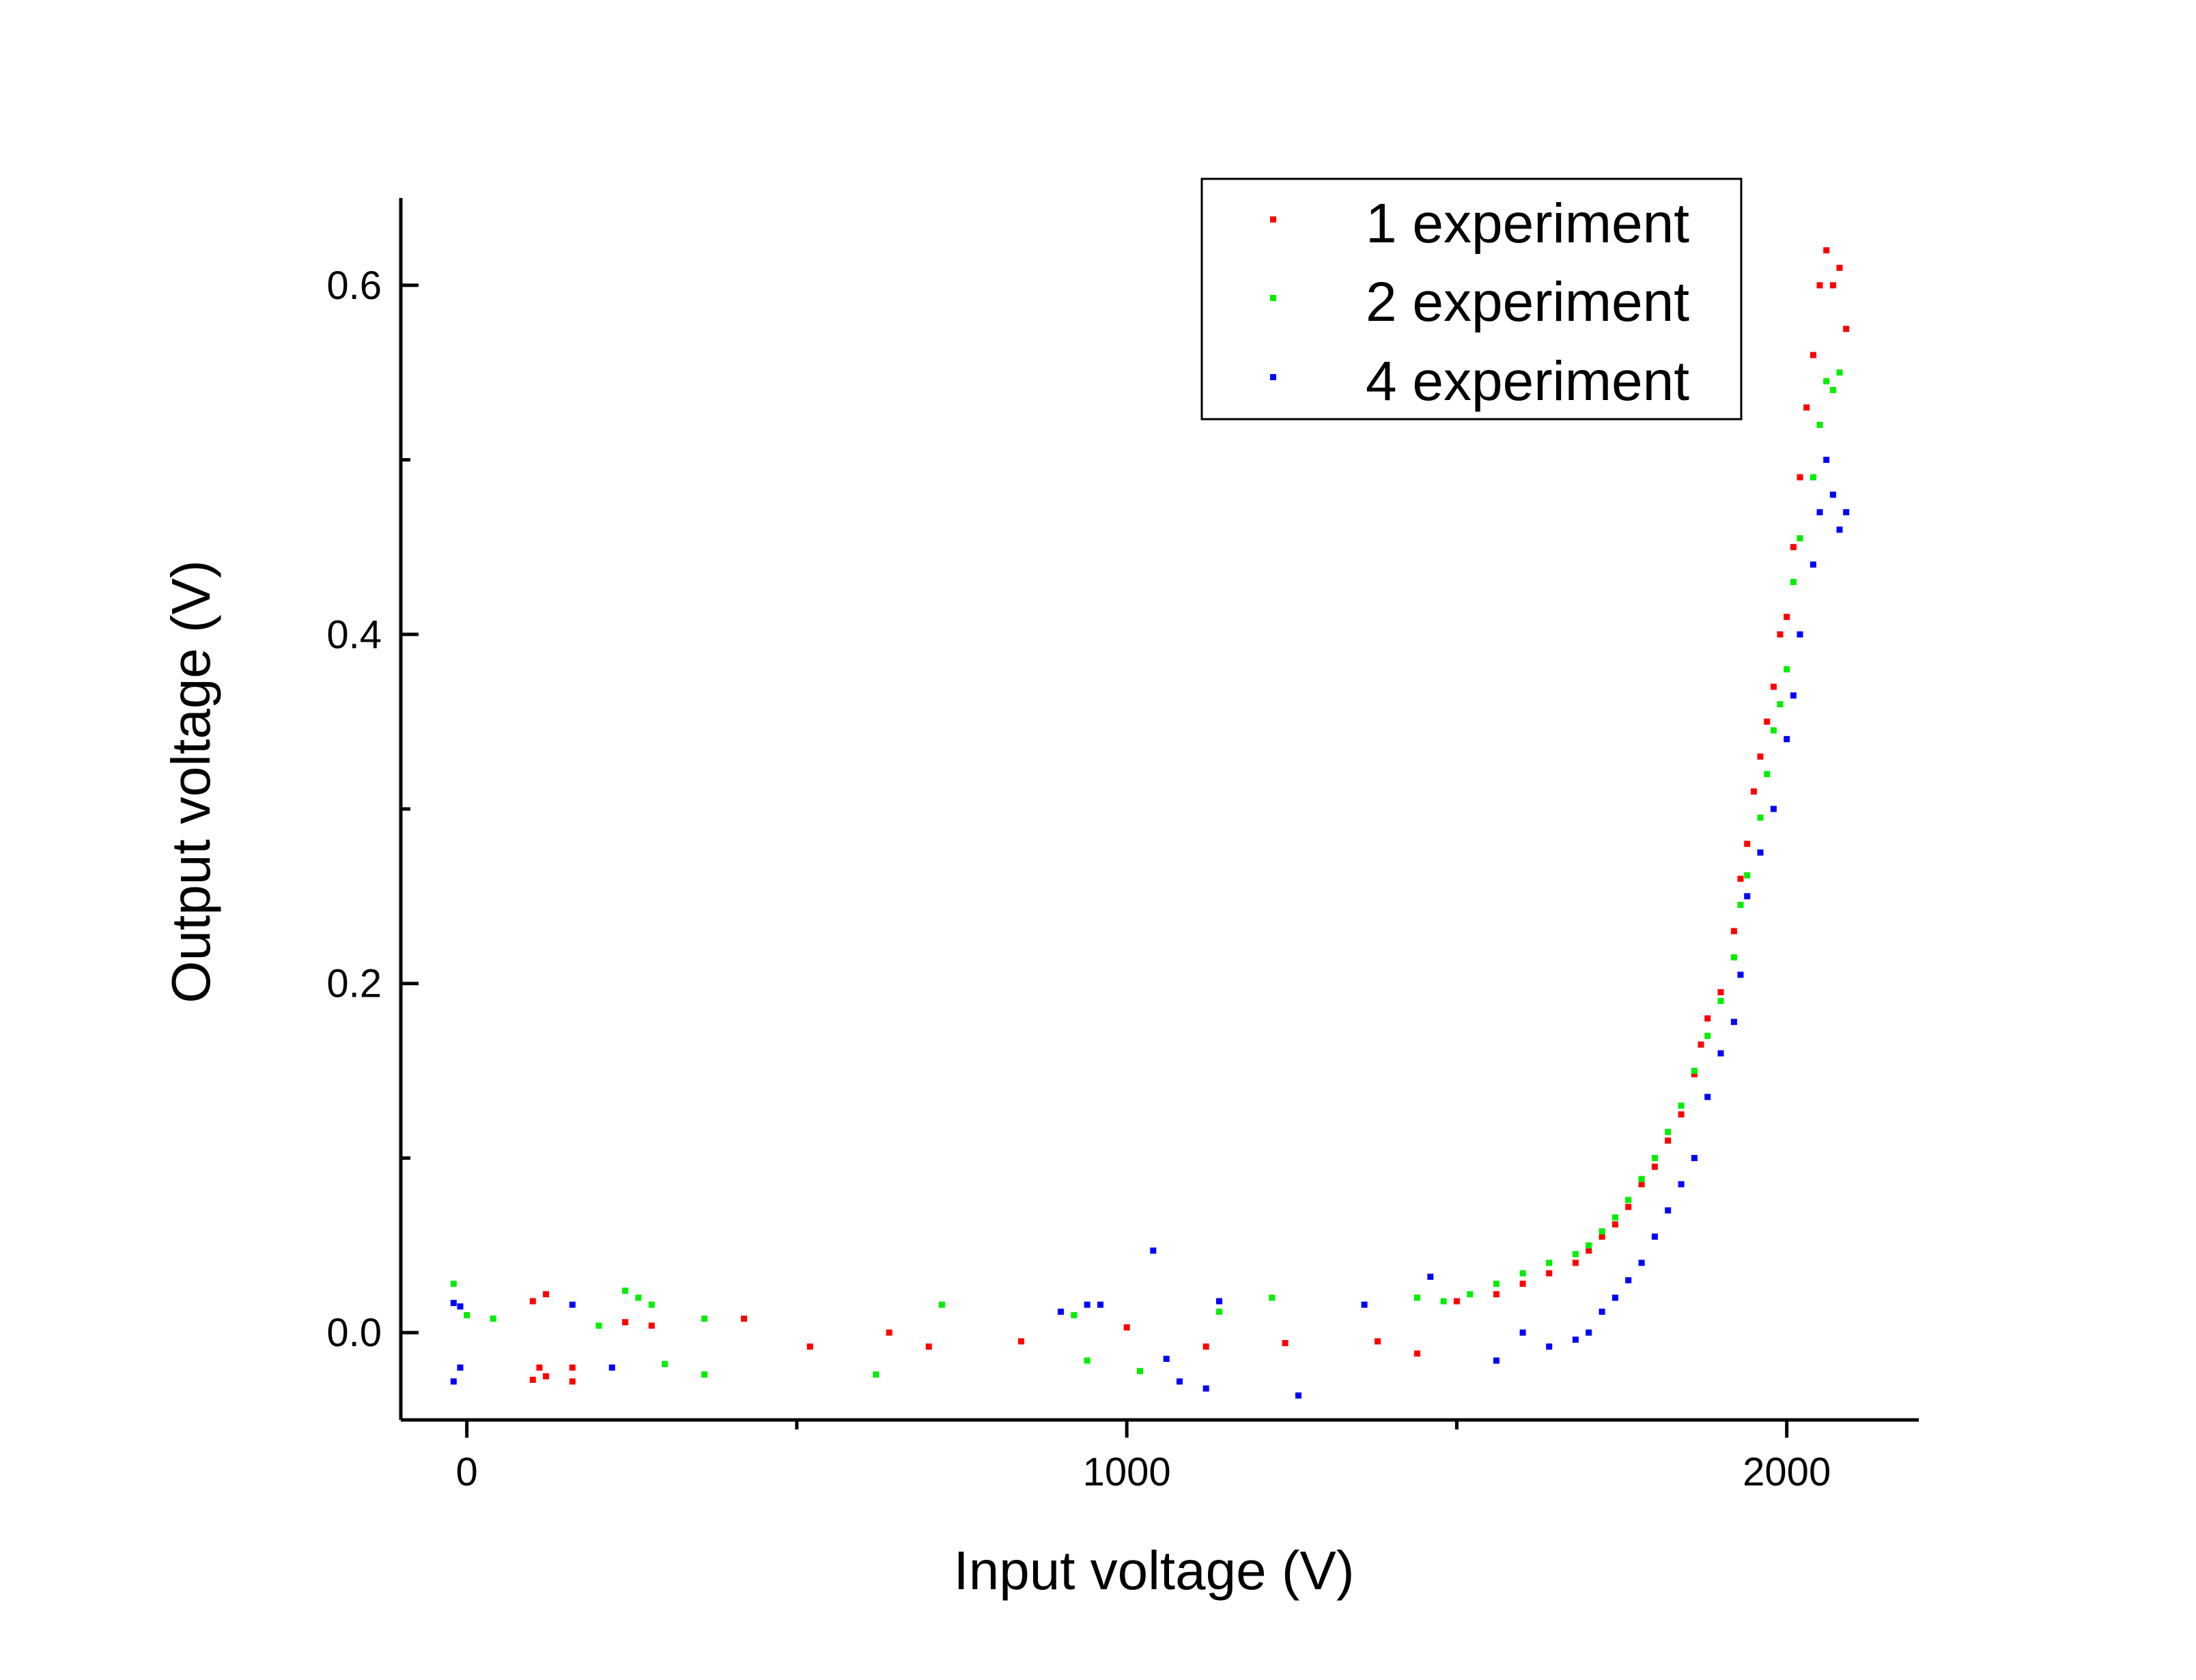 The width and height of the screenshot is (2196, 1680). I want to click on legend-marker-1-experiment, so click(1273, 219).